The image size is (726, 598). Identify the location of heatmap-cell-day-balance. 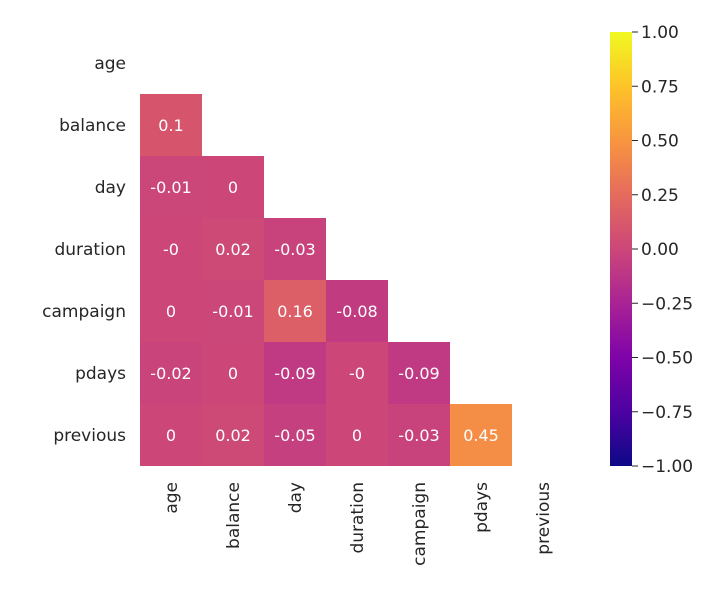
(233, 187).